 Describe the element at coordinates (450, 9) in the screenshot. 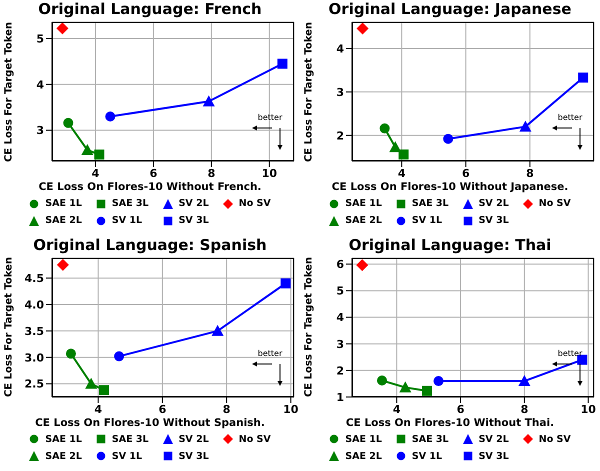

I see `chart-title: Original Language: Japanese` at that location.